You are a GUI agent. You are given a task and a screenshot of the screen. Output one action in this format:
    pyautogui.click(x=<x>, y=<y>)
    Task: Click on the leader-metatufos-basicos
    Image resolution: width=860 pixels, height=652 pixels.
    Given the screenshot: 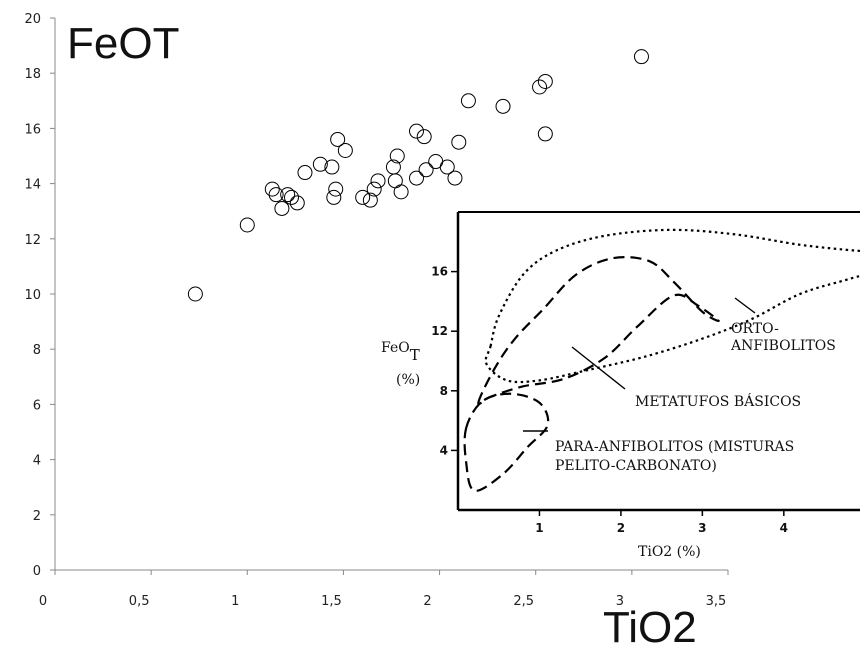 What is the action you would take?
    pyautogui.click(x=598, y=368)
    